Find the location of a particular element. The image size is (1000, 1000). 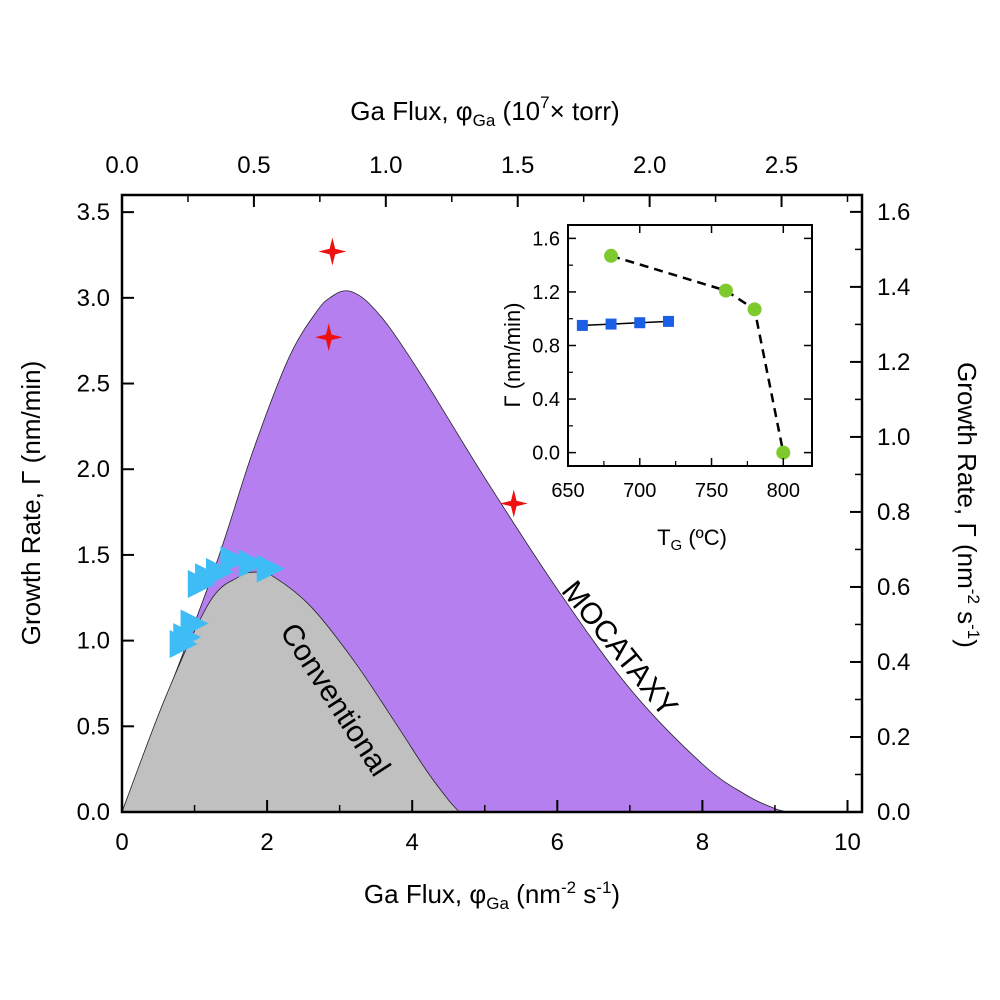

inset-y-tick-label: 0.8 is located at coordinates (546, 347).